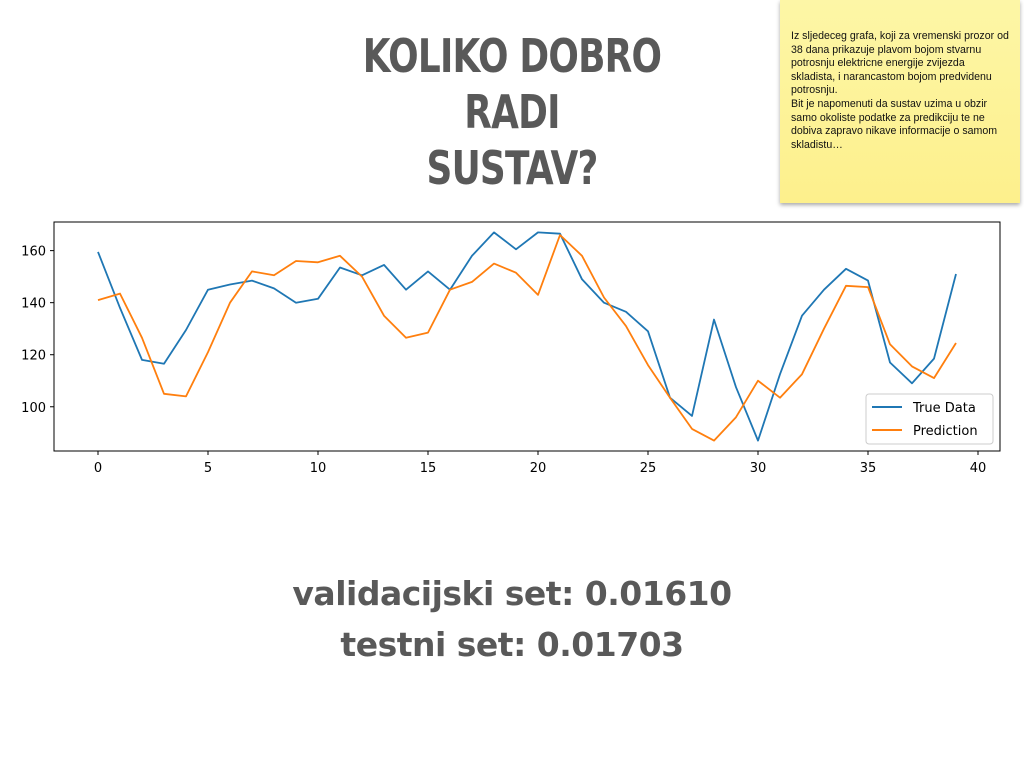 This screenshot has width=1024, height=768. What do you see at coordinates (648, 468) in the screenshot?
I see `x-tick-label: 25` at bounding box center [648, 468].